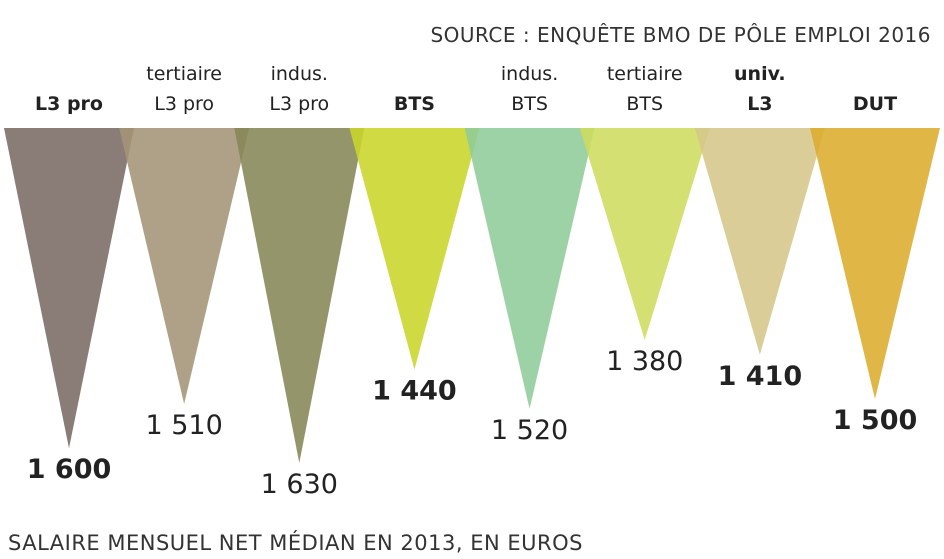 The image size is (944, 559). I want to click on category-label-0: L3 pro, so click(69, 104).